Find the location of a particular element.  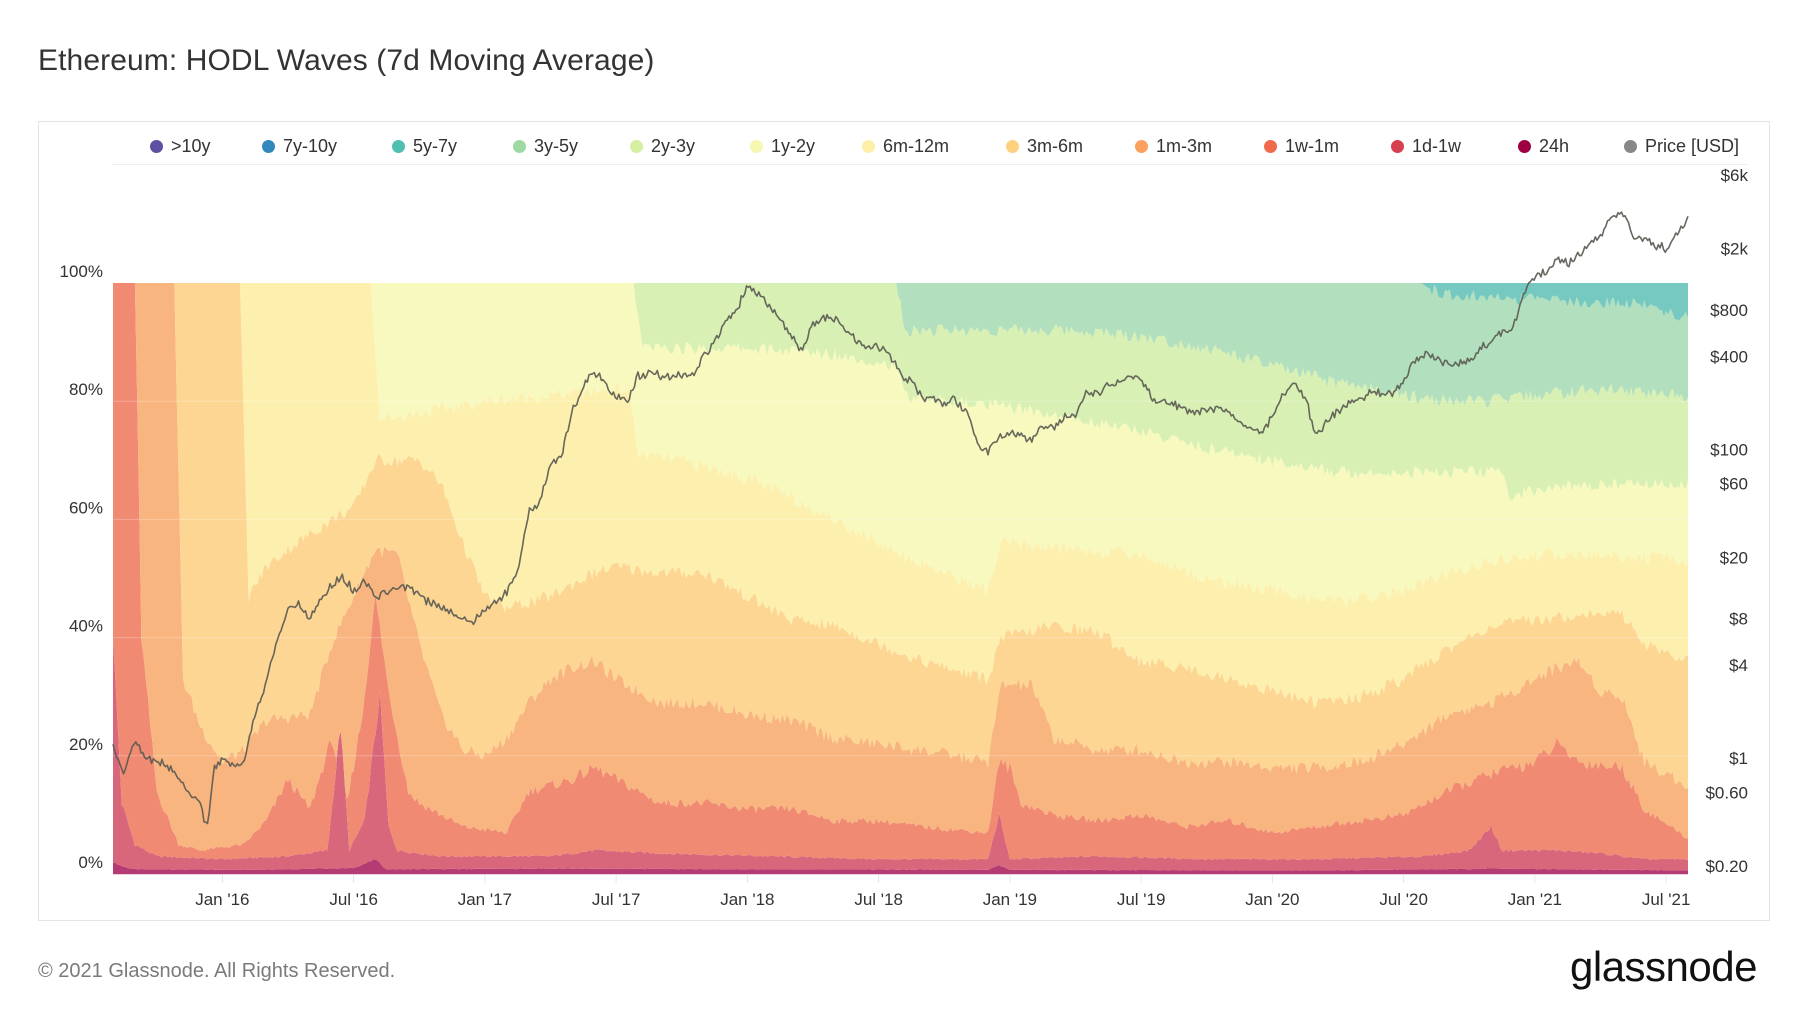

y-tick-label-right: $400 is located at coordinates (1729, 357).